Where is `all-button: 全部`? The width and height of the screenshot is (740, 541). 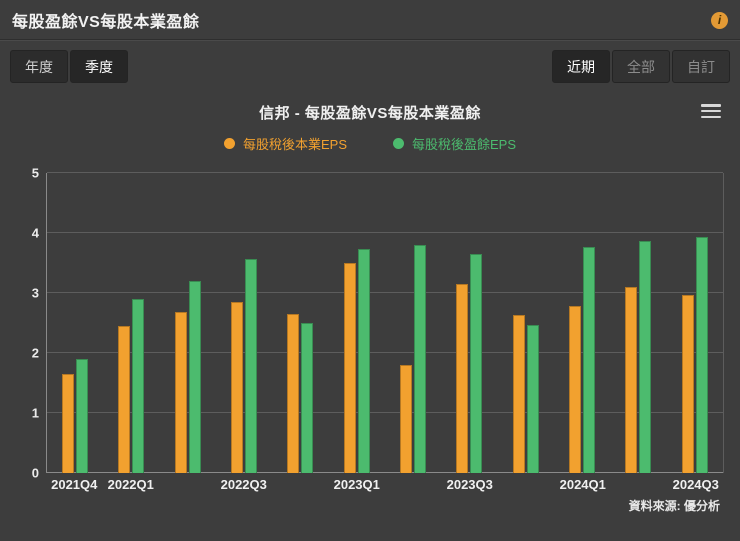
all-button: 全部 is located at coordinates (641, 66).